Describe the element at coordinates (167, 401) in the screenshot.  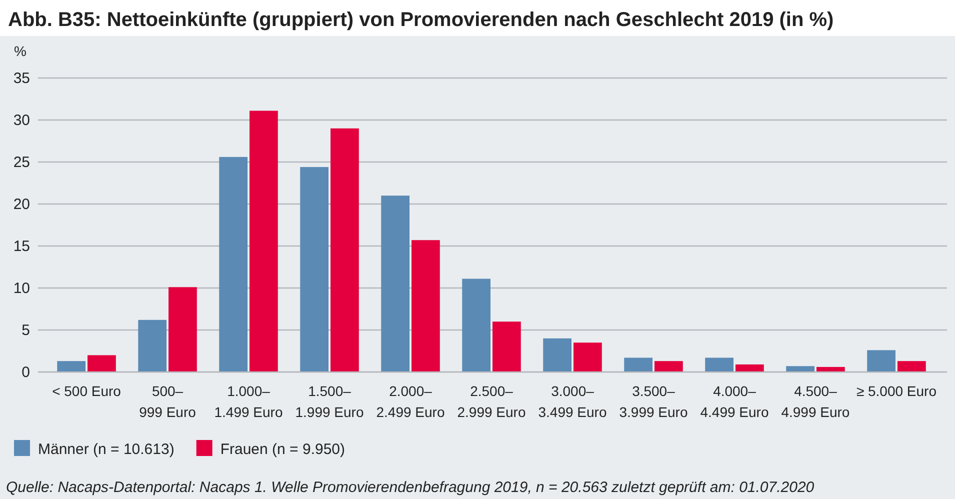
I see `x-tick-label: 500–999 Euro` at that location.